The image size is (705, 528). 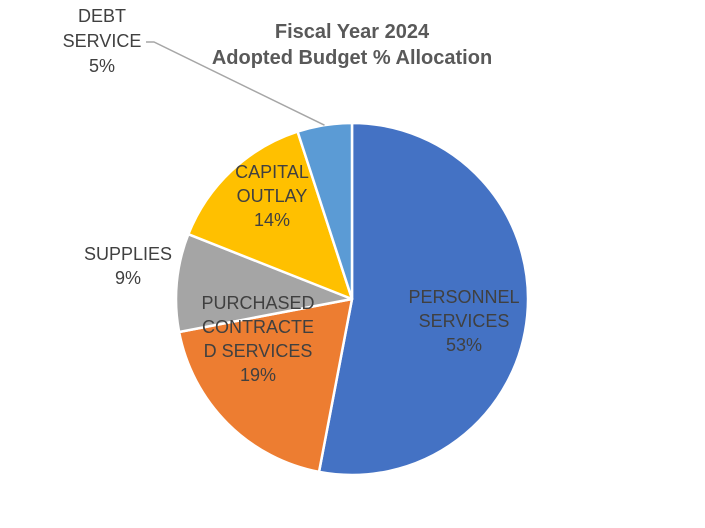 What do you see at coordinates (128, 266) in the screenshot?
I see `slice-label-3: SUPPLIES 9%` at bounding box center [128, 266].